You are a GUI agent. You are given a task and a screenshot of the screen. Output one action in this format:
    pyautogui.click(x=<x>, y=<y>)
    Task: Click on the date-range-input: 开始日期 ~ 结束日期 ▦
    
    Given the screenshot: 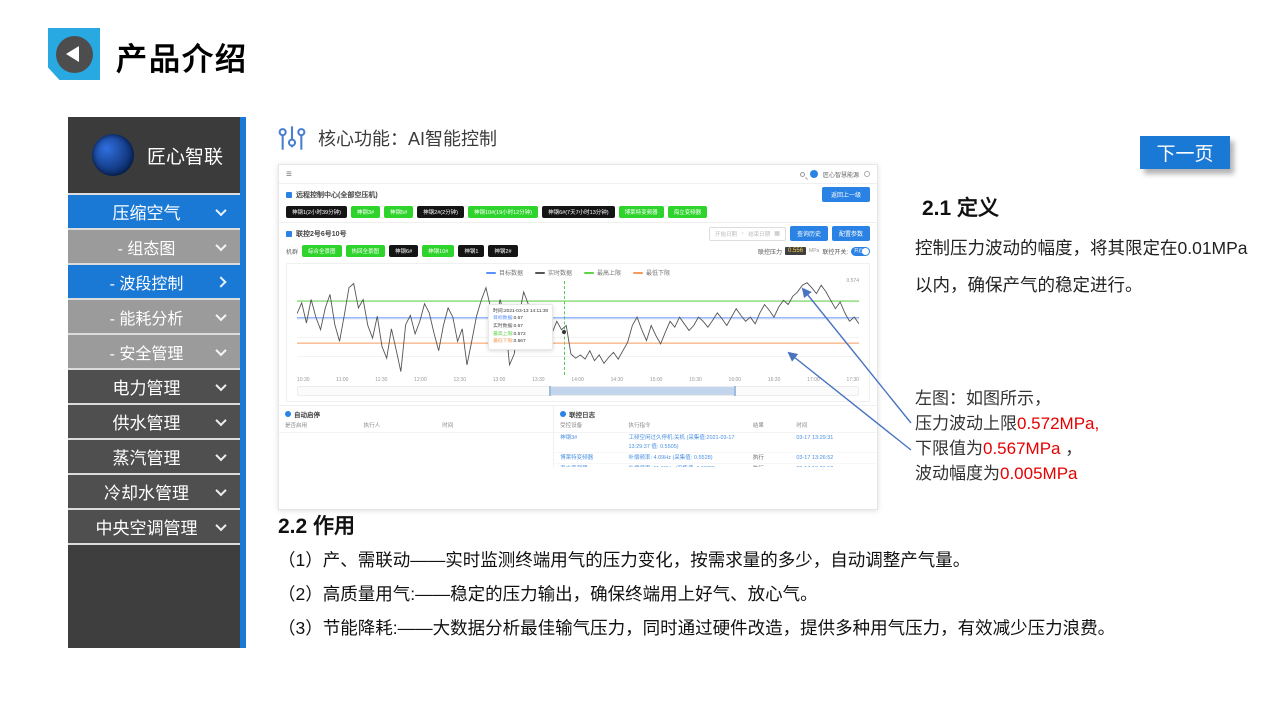 What is the action you would take?
    pyautogui.click(x=747, y=233)
    